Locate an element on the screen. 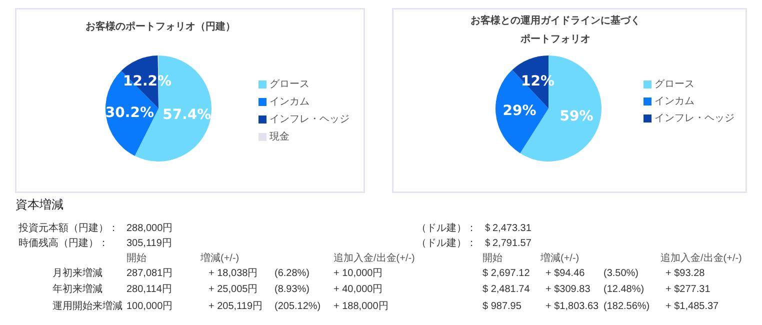 This screenshot has height=325, width=762. text: + 25,005円 is located at coordinates (233, 289).